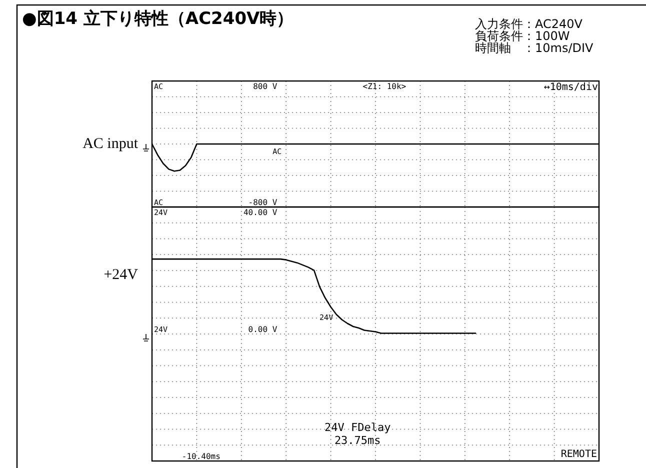 The width and height of the screenshot is (646, 468). Describe the element at coordinates (265, 86) in the screenshot. I see `text: 800 V` at that location.